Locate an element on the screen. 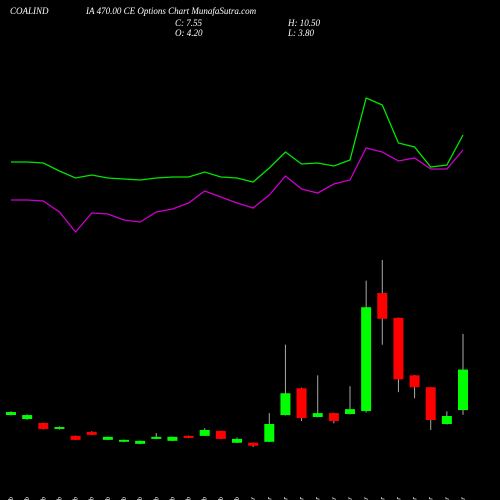  x-tick-label: 19 Mar is located at coordinates (447, 498).